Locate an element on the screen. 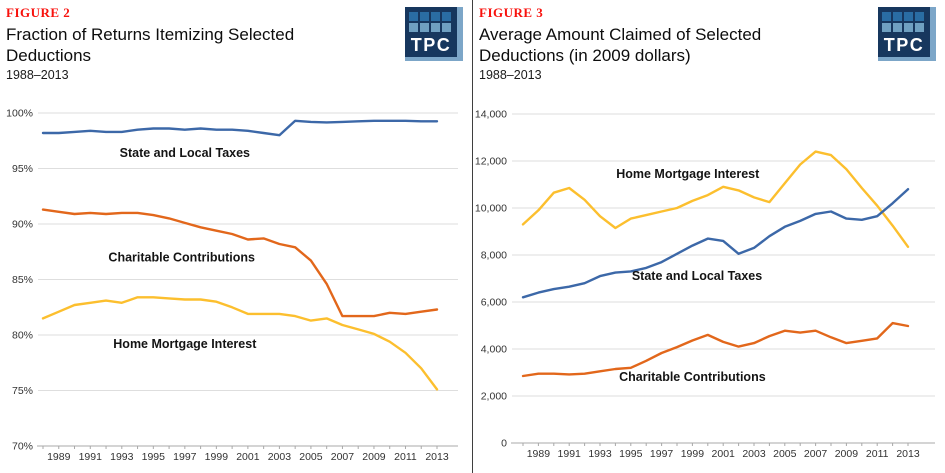 The image size is (945, 473). y-axis-tick-label: 0 is located at coordinates (504, 444).